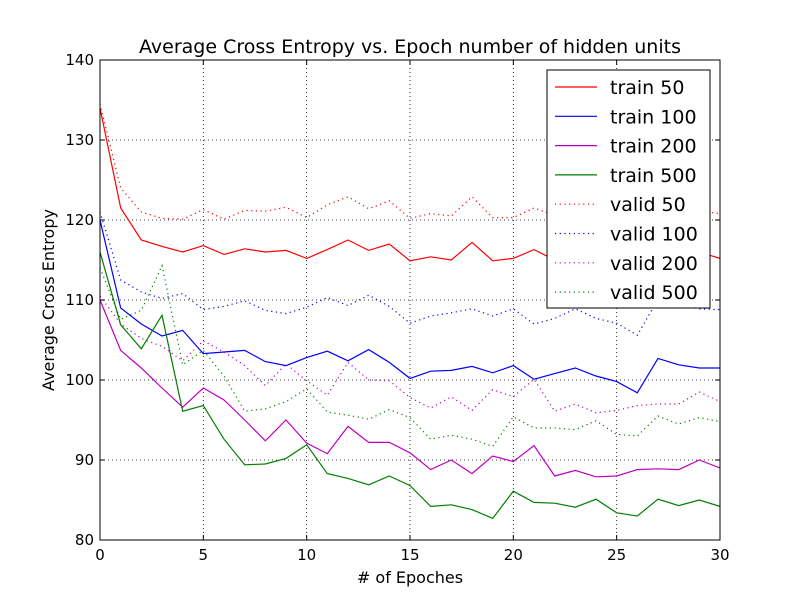  I want to click on x-tick-label: 10, so click(306, 555).